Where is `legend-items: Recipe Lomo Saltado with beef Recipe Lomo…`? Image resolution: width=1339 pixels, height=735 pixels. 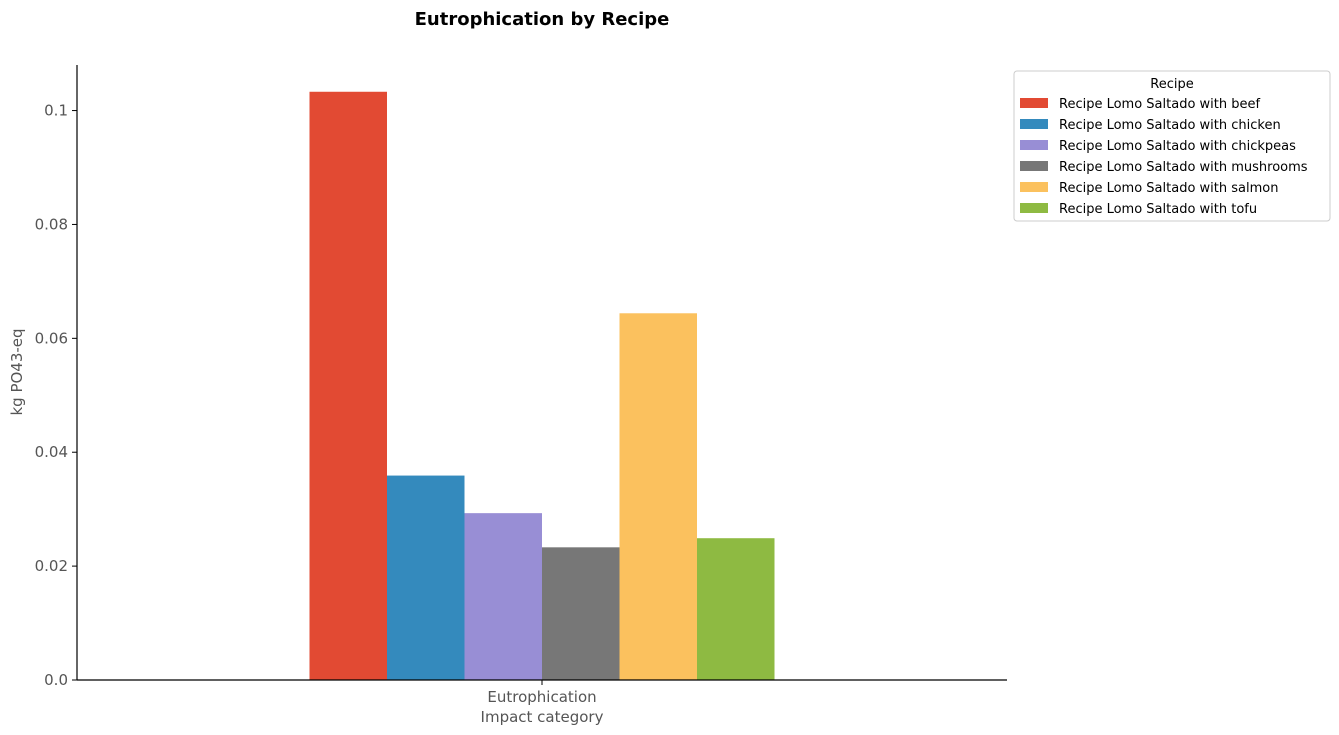 legend-items: Recipe Lomo Saltado with beef Recipe Lomo… is located at coordinates (1164, 157).